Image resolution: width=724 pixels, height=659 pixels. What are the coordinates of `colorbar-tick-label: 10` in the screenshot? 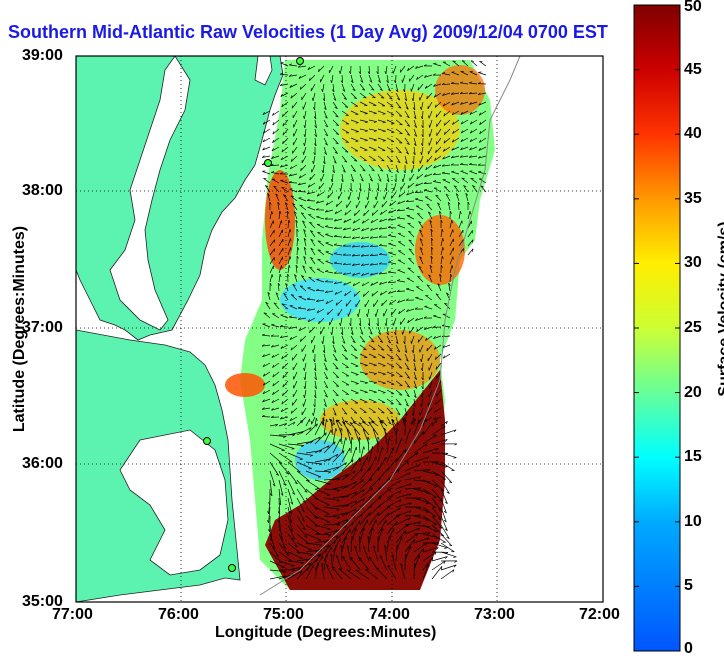 It's located at (693, 521).